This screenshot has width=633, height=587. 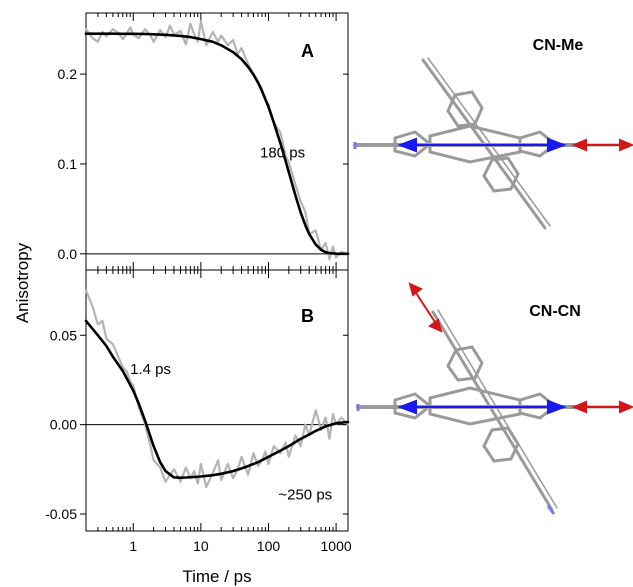 I want to click on y-tick-label: 0.00, so click(x=63, y=425).